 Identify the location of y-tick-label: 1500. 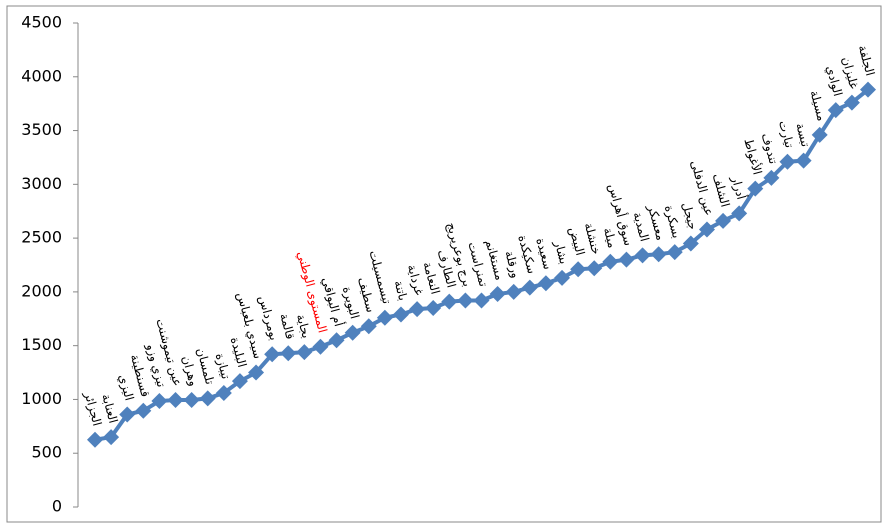
(41, 344).